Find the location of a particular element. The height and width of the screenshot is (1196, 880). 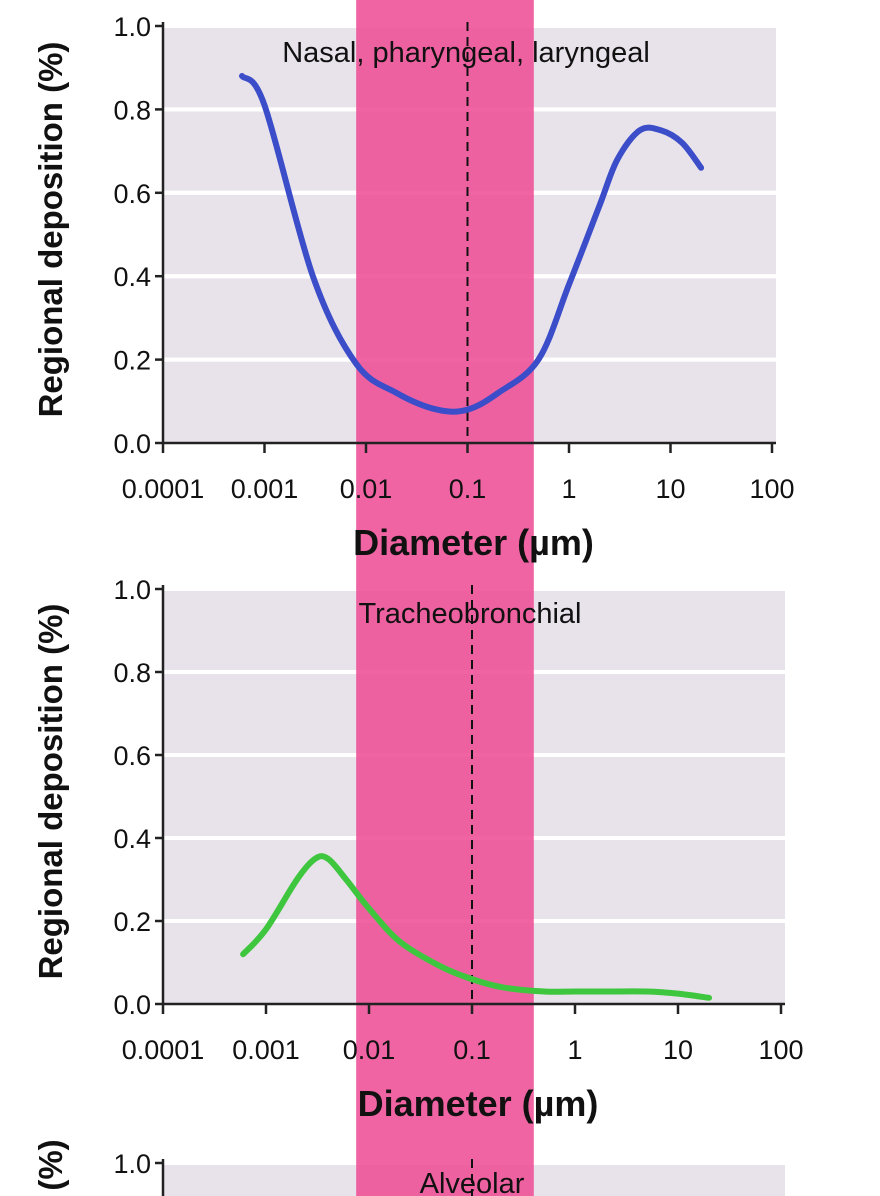

panel-title: Alveolar is located at coordinates (472, 1182).